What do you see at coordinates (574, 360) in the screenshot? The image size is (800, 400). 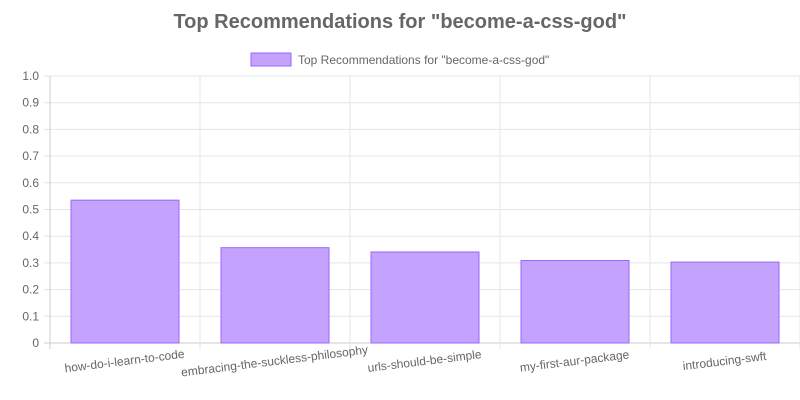 I see `x-tick-label: my-first-aur-package` at bounding box center [574, 360].